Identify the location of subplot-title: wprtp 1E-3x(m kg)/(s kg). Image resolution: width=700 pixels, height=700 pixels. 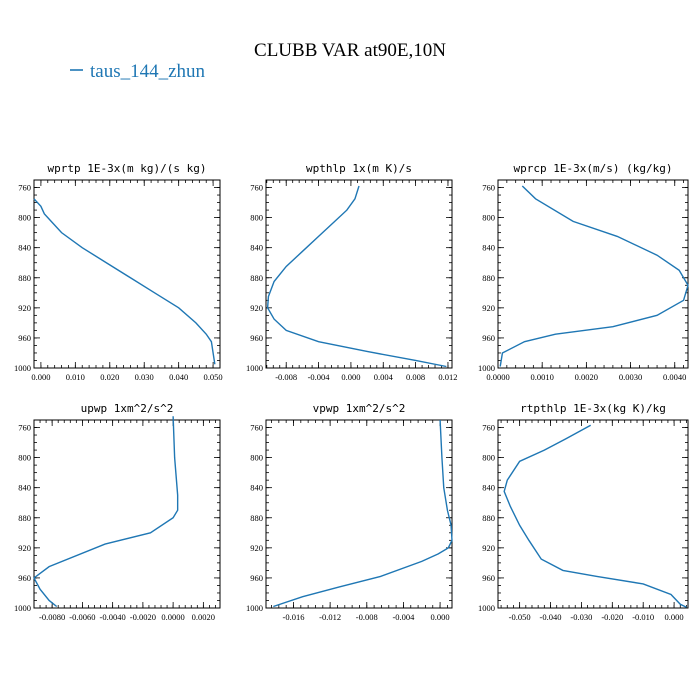
(127, 168).